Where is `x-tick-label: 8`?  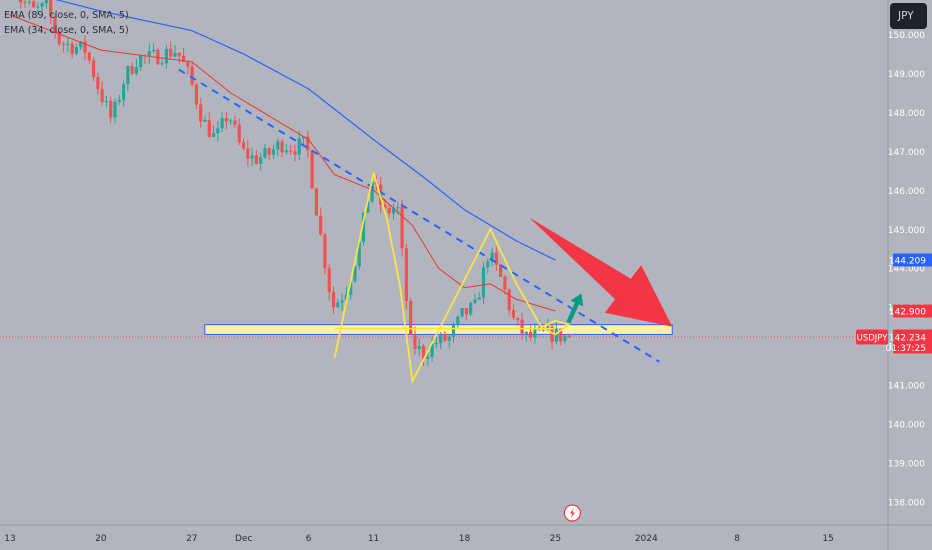
x-tick-label: 8 is located at coordinates (737, 539).